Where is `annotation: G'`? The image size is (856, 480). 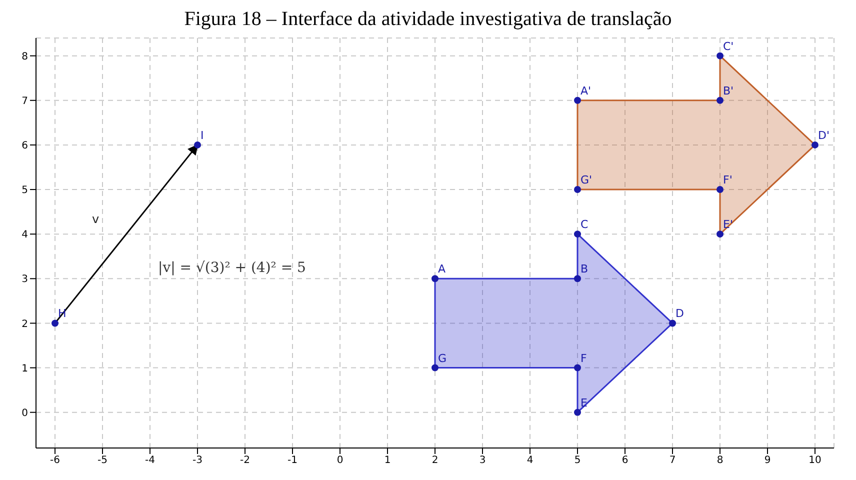
annotation: G' is located at coordinates (586, 180).